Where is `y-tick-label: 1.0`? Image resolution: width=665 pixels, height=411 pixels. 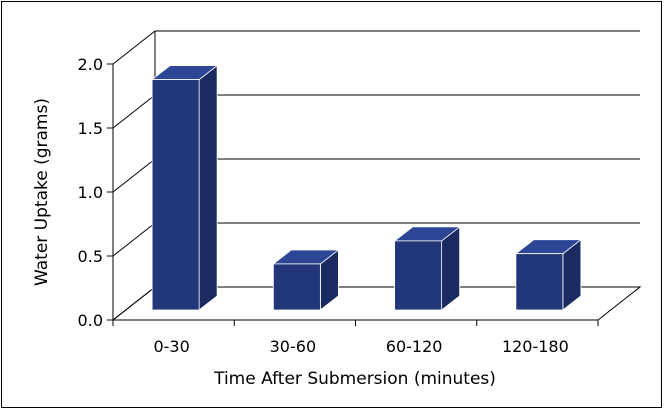 y-tick-label: 1.0 is located at coordinates (90, 192).